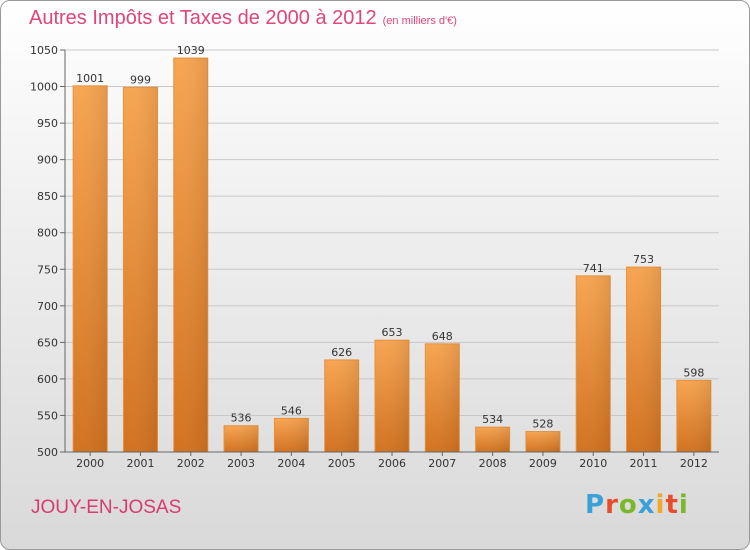 This screenshot has height=550, width=750. I want to click on y-tick-label: 950, so click(47, 123).